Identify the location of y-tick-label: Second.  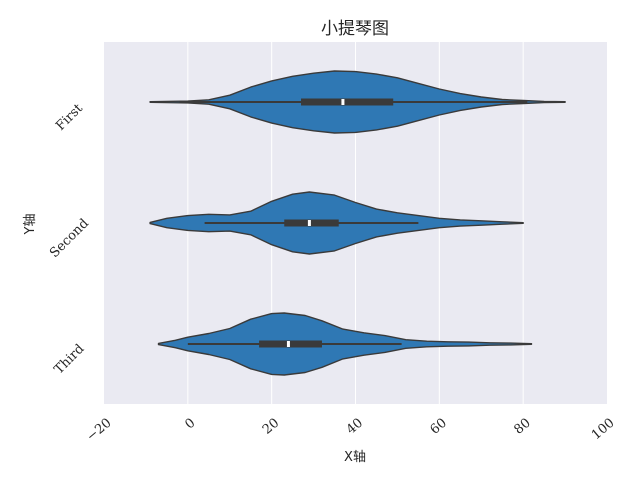
(69, 238).